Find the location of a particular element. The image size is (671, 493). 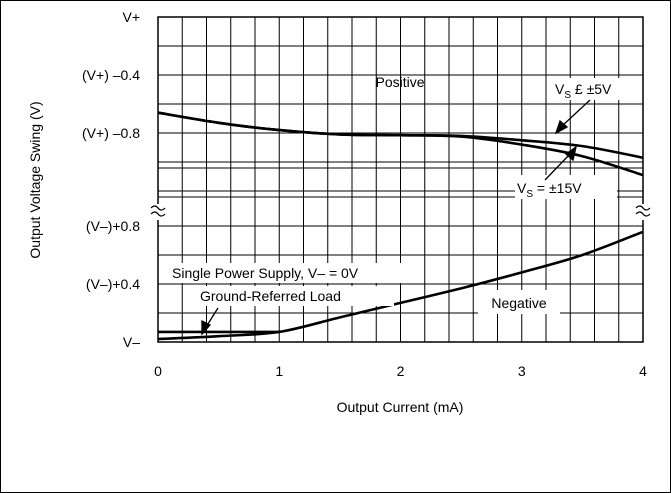

arrowhead-vs5 is located at coordinates (561, 127).